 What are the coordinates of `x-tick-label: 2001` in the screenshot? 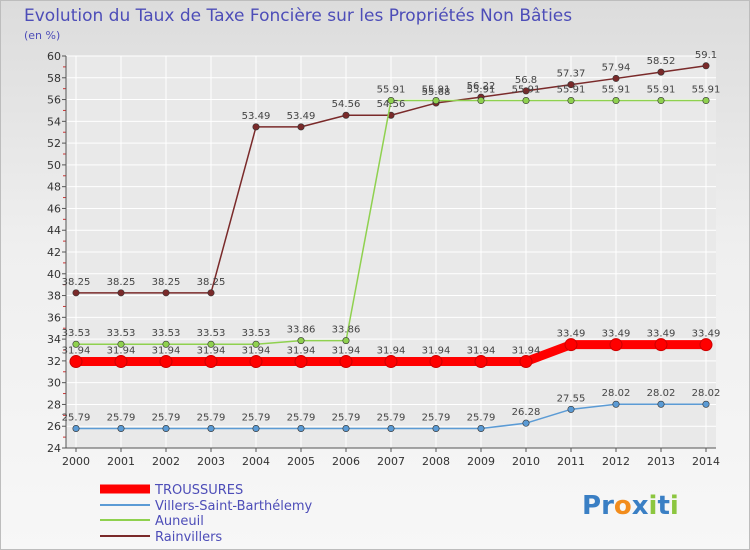 It's located at (121, 461).